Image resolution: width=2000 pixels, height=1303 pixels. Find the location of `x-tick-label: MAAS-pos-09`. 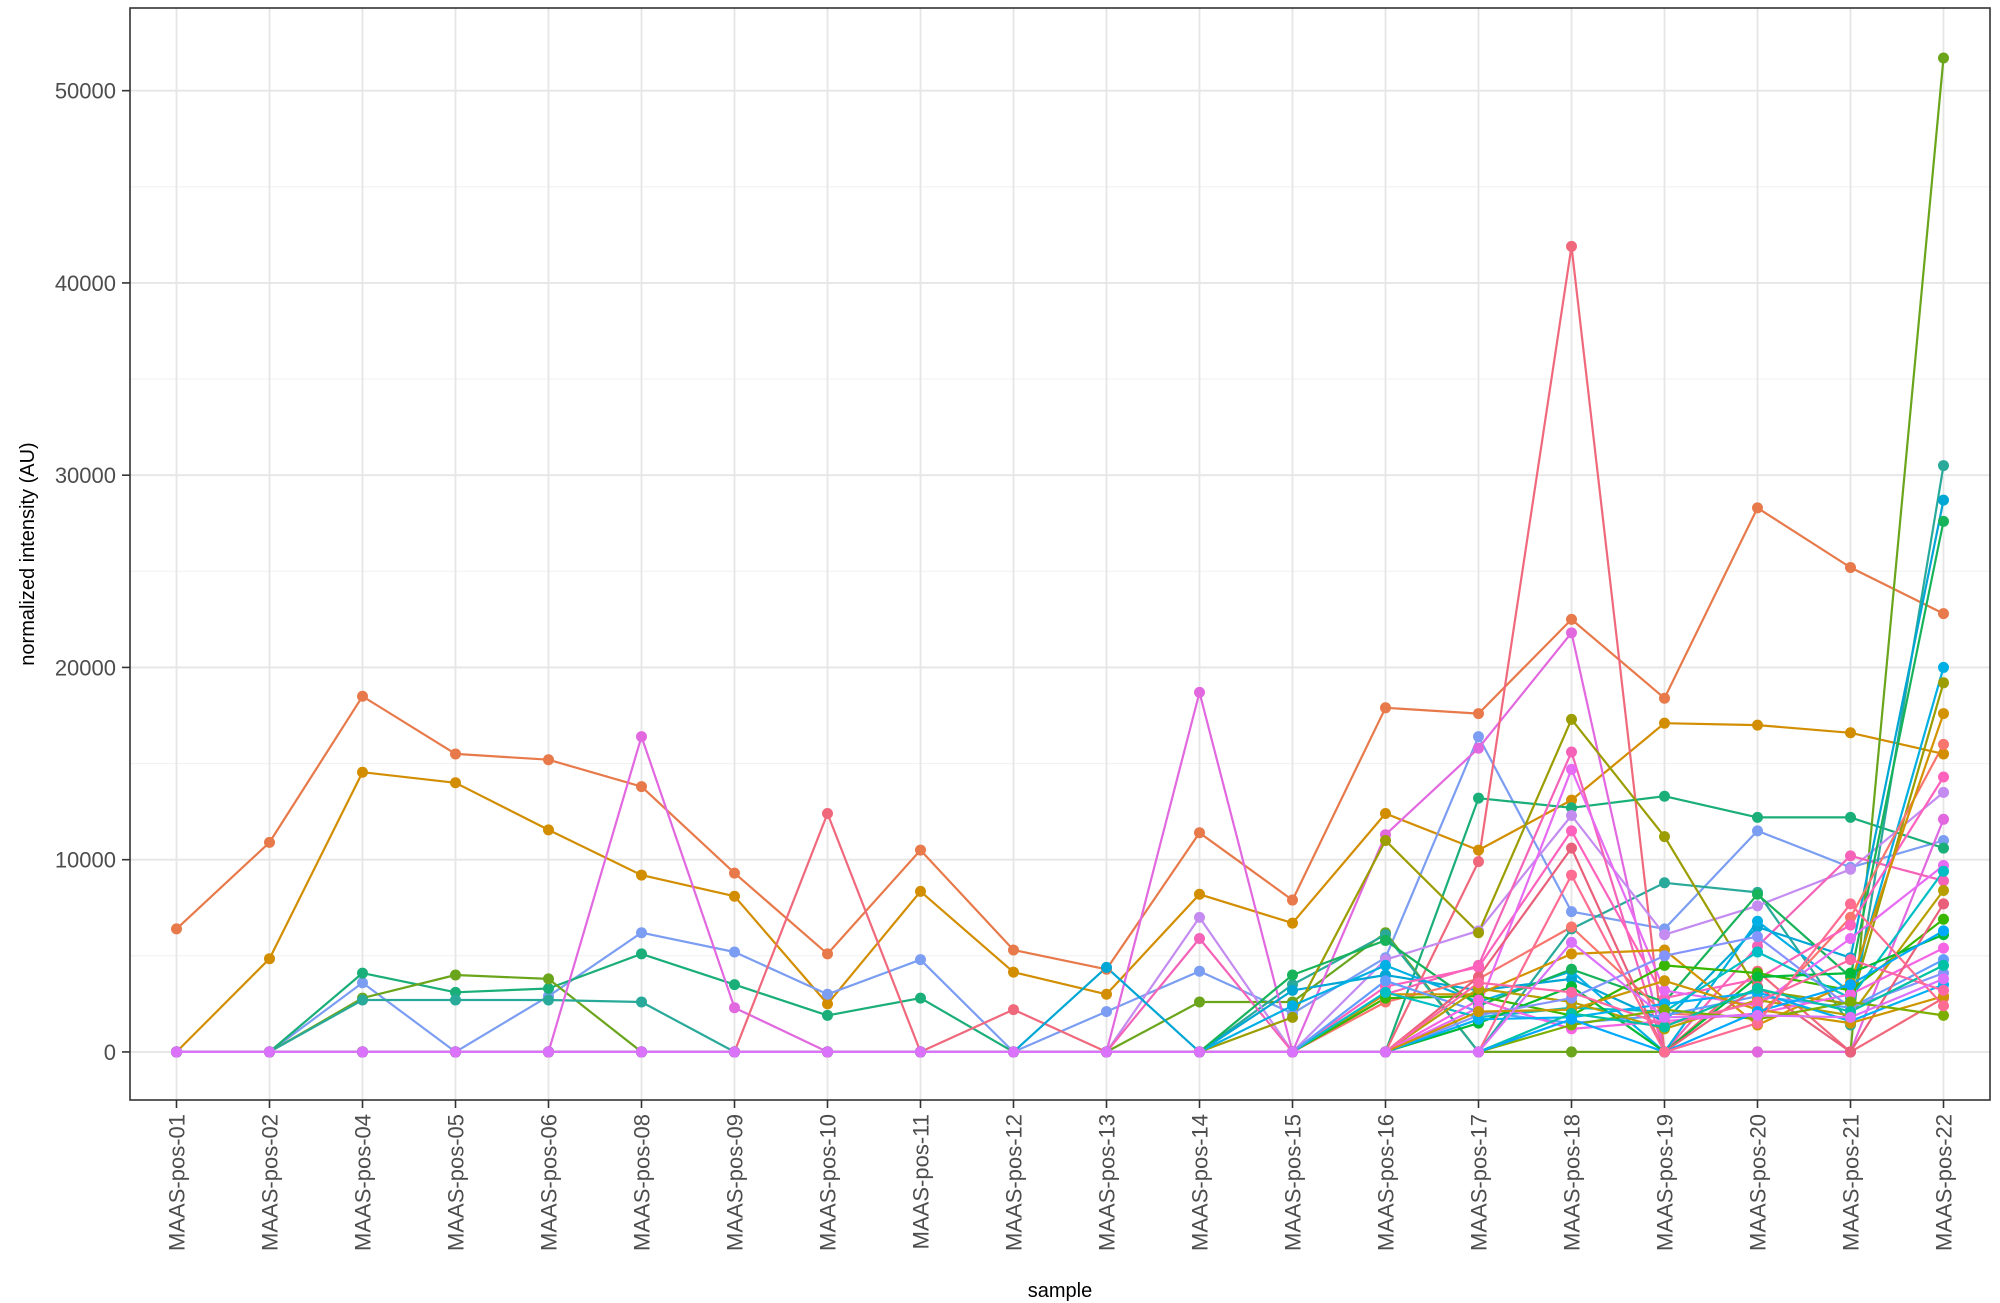

x-tick-label: MAAS-pos-09 is located at coordinates (735, 1182).